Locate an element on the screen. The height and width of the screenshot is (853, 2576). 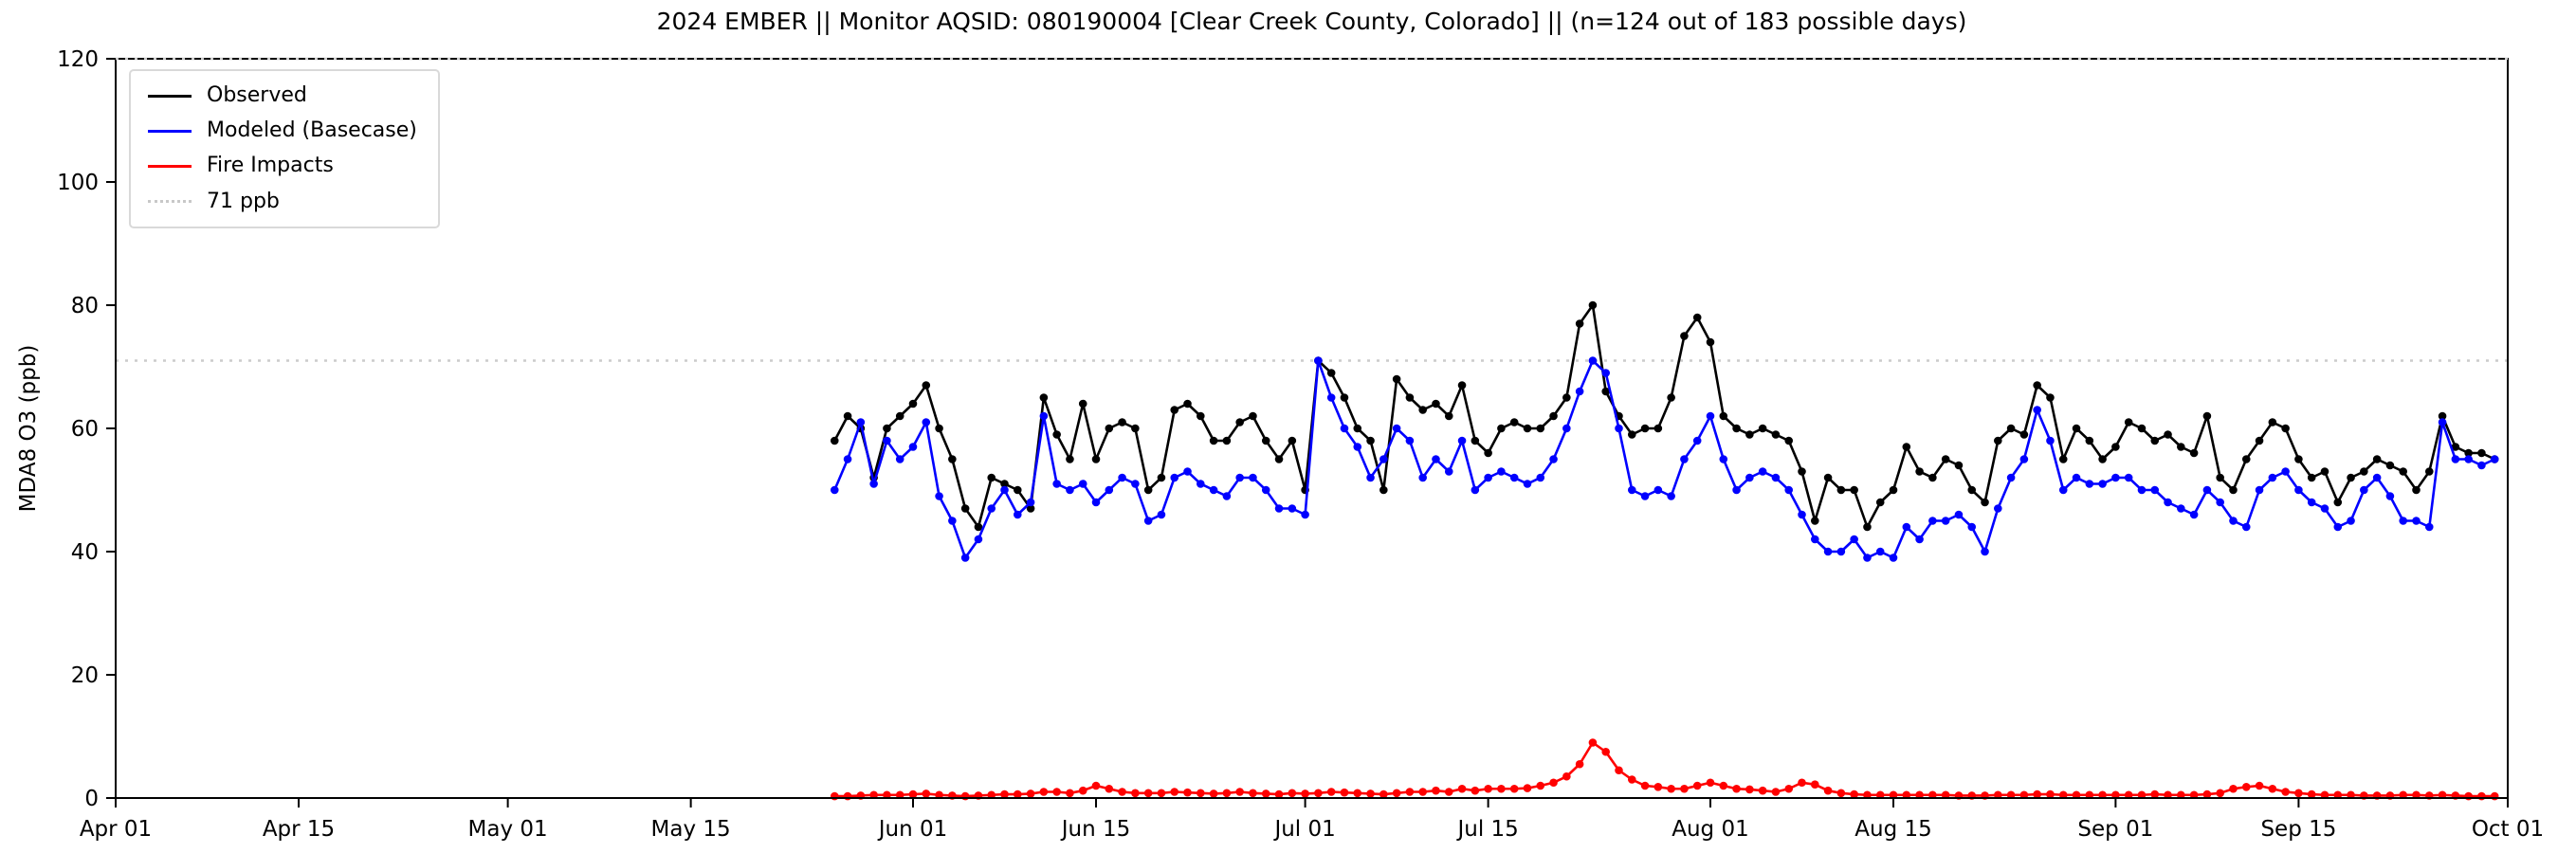
legend-label: Fire Impacts is located at coordinates (270, 166).